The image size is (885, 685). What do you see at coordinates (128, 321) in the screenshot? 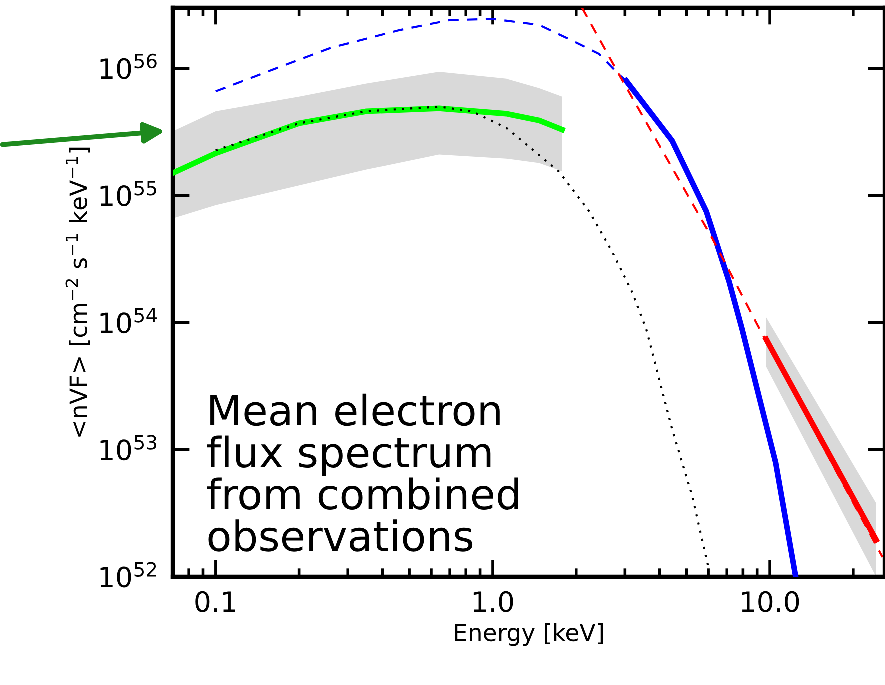
I see `y-tick-label: 10$^{54}$` at bounding box center [128, 321].